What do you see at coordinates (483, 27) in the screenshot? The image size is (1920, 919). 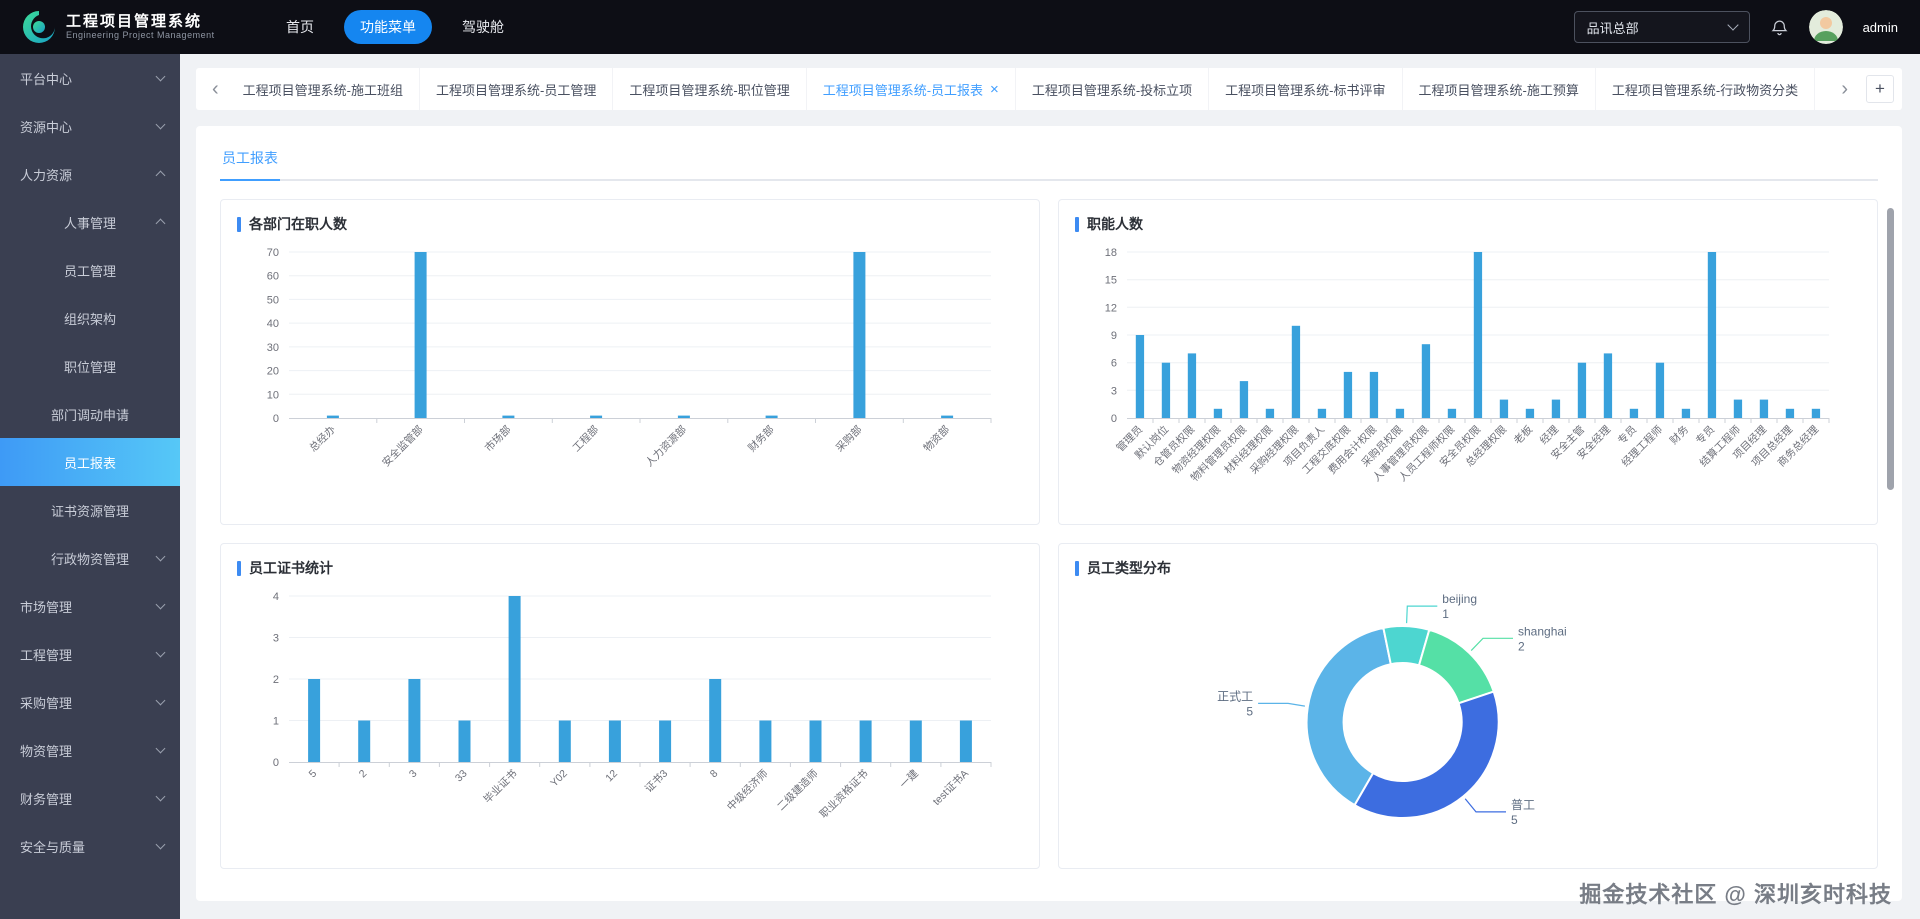 I see `nav-item-link: 驾驶舱` at bounding box center [483, 27].